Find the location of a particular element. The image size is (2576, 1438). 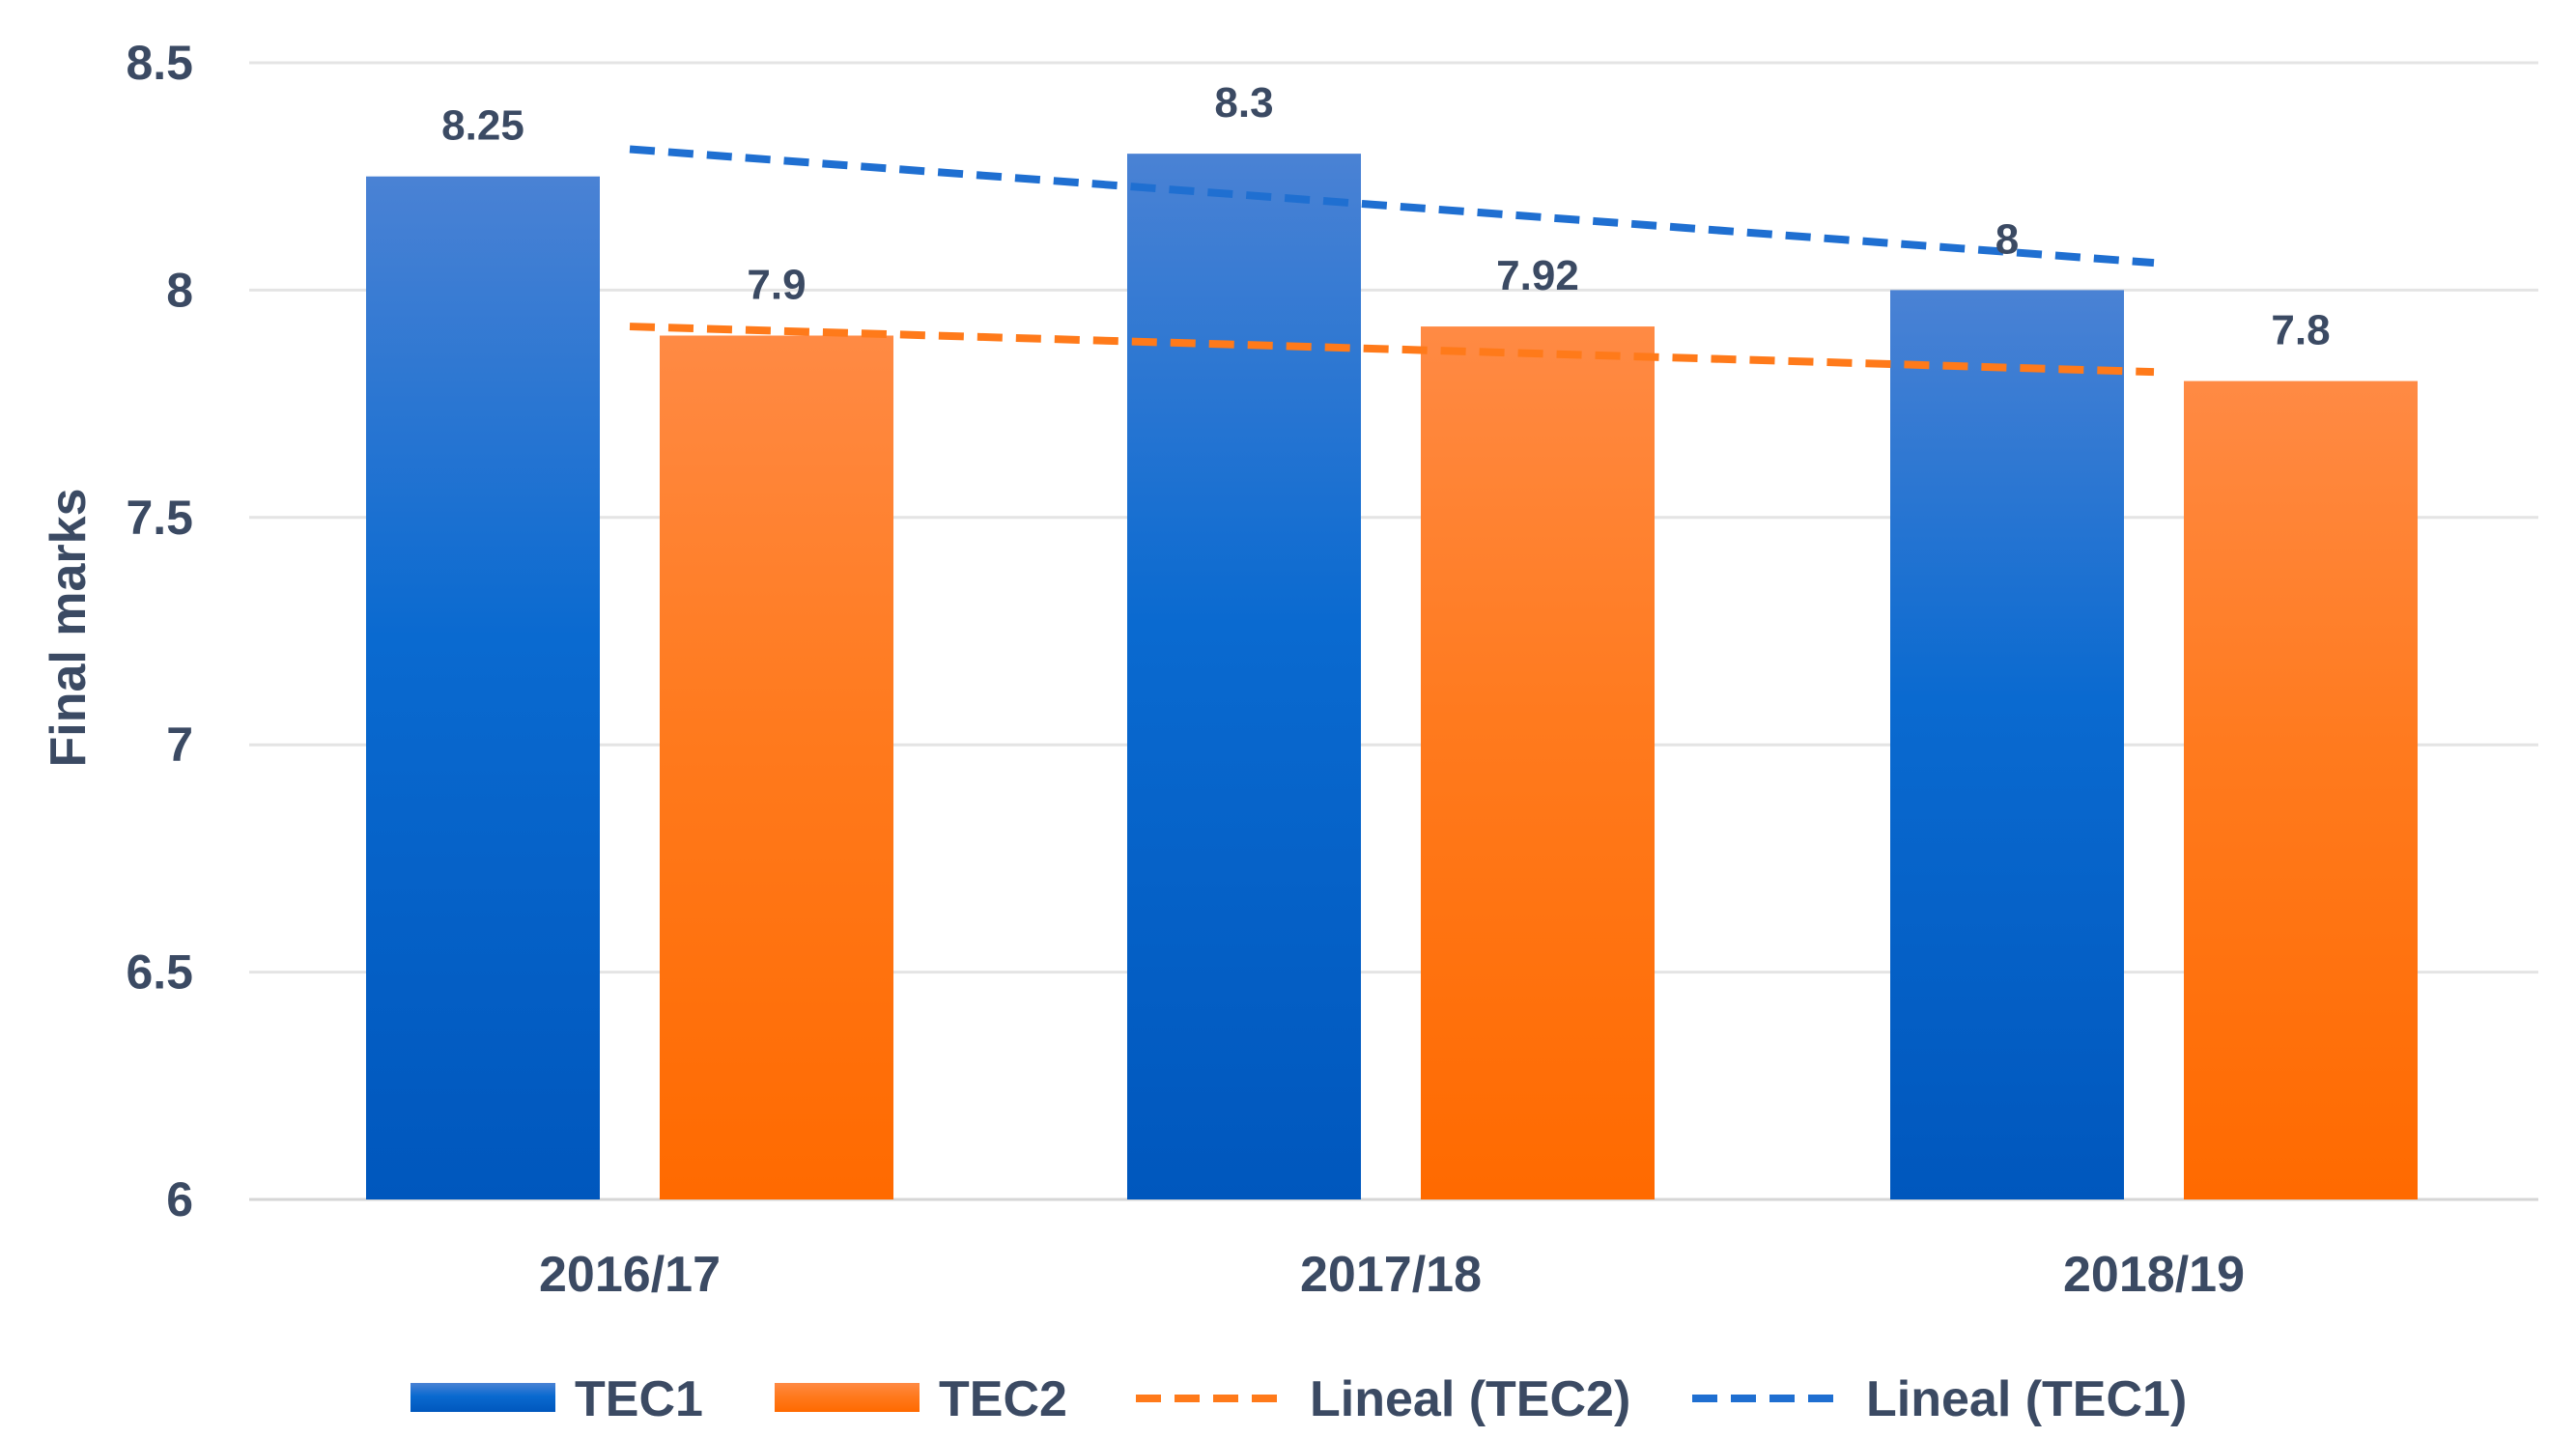

data-label: 8.3 is located at coordinates (1243, 103).